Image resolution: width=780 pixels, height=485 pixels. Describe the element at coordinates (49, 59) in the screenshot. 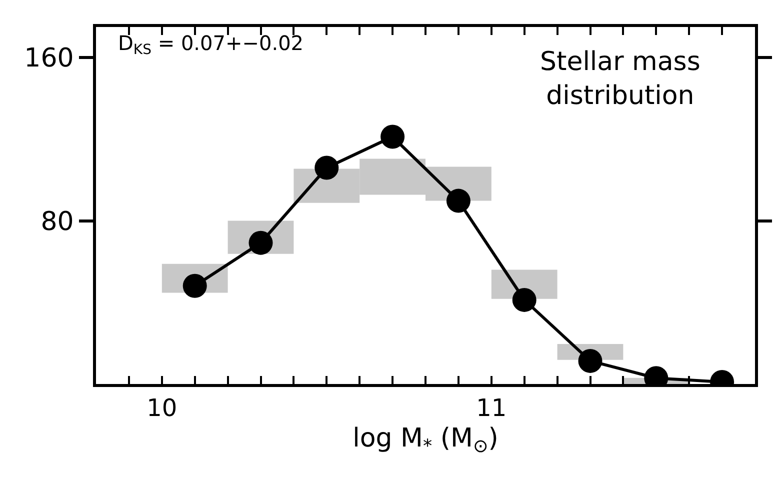

I see `y-tick-label: 160` at that location.